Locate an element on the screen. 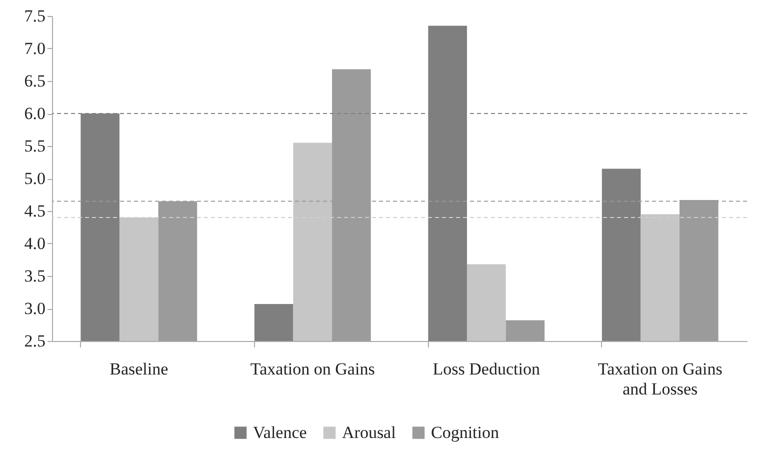 The image size is (757, 449). y-tick-label: 4.0 is located at coordinates (35, 243).